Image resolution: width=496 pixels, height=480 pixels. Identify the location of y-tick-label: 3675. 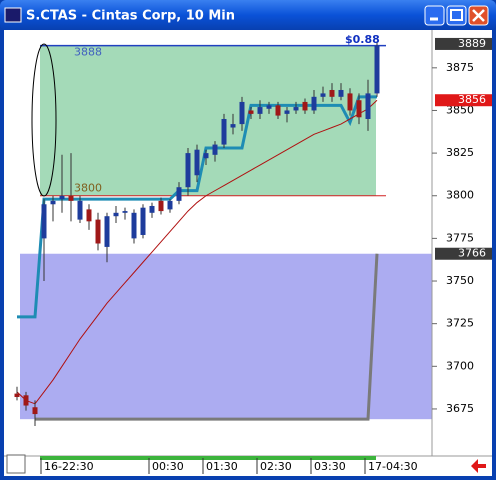
(460, 408).